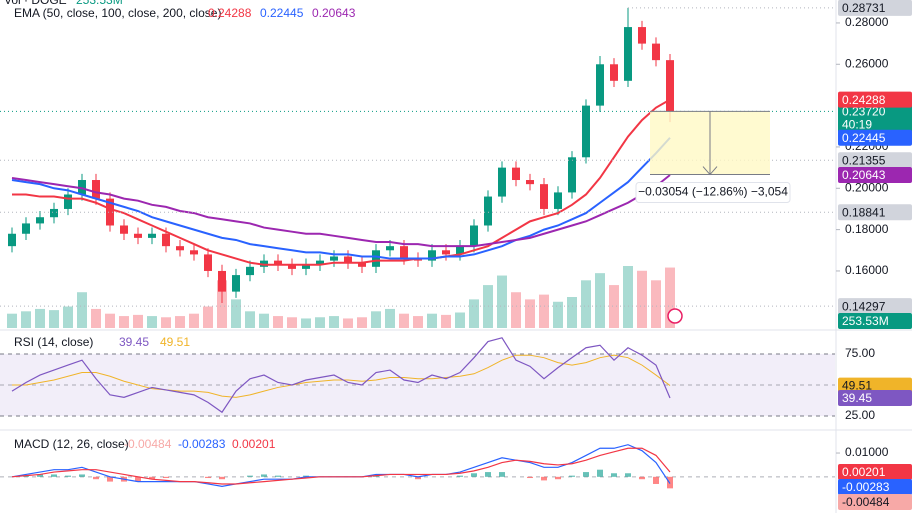 The image size is (912, 513). What do you see at coordinates (864, 8) in the screenshot?
I see `price-label: 0.28731` at bounding box center [864, 8].